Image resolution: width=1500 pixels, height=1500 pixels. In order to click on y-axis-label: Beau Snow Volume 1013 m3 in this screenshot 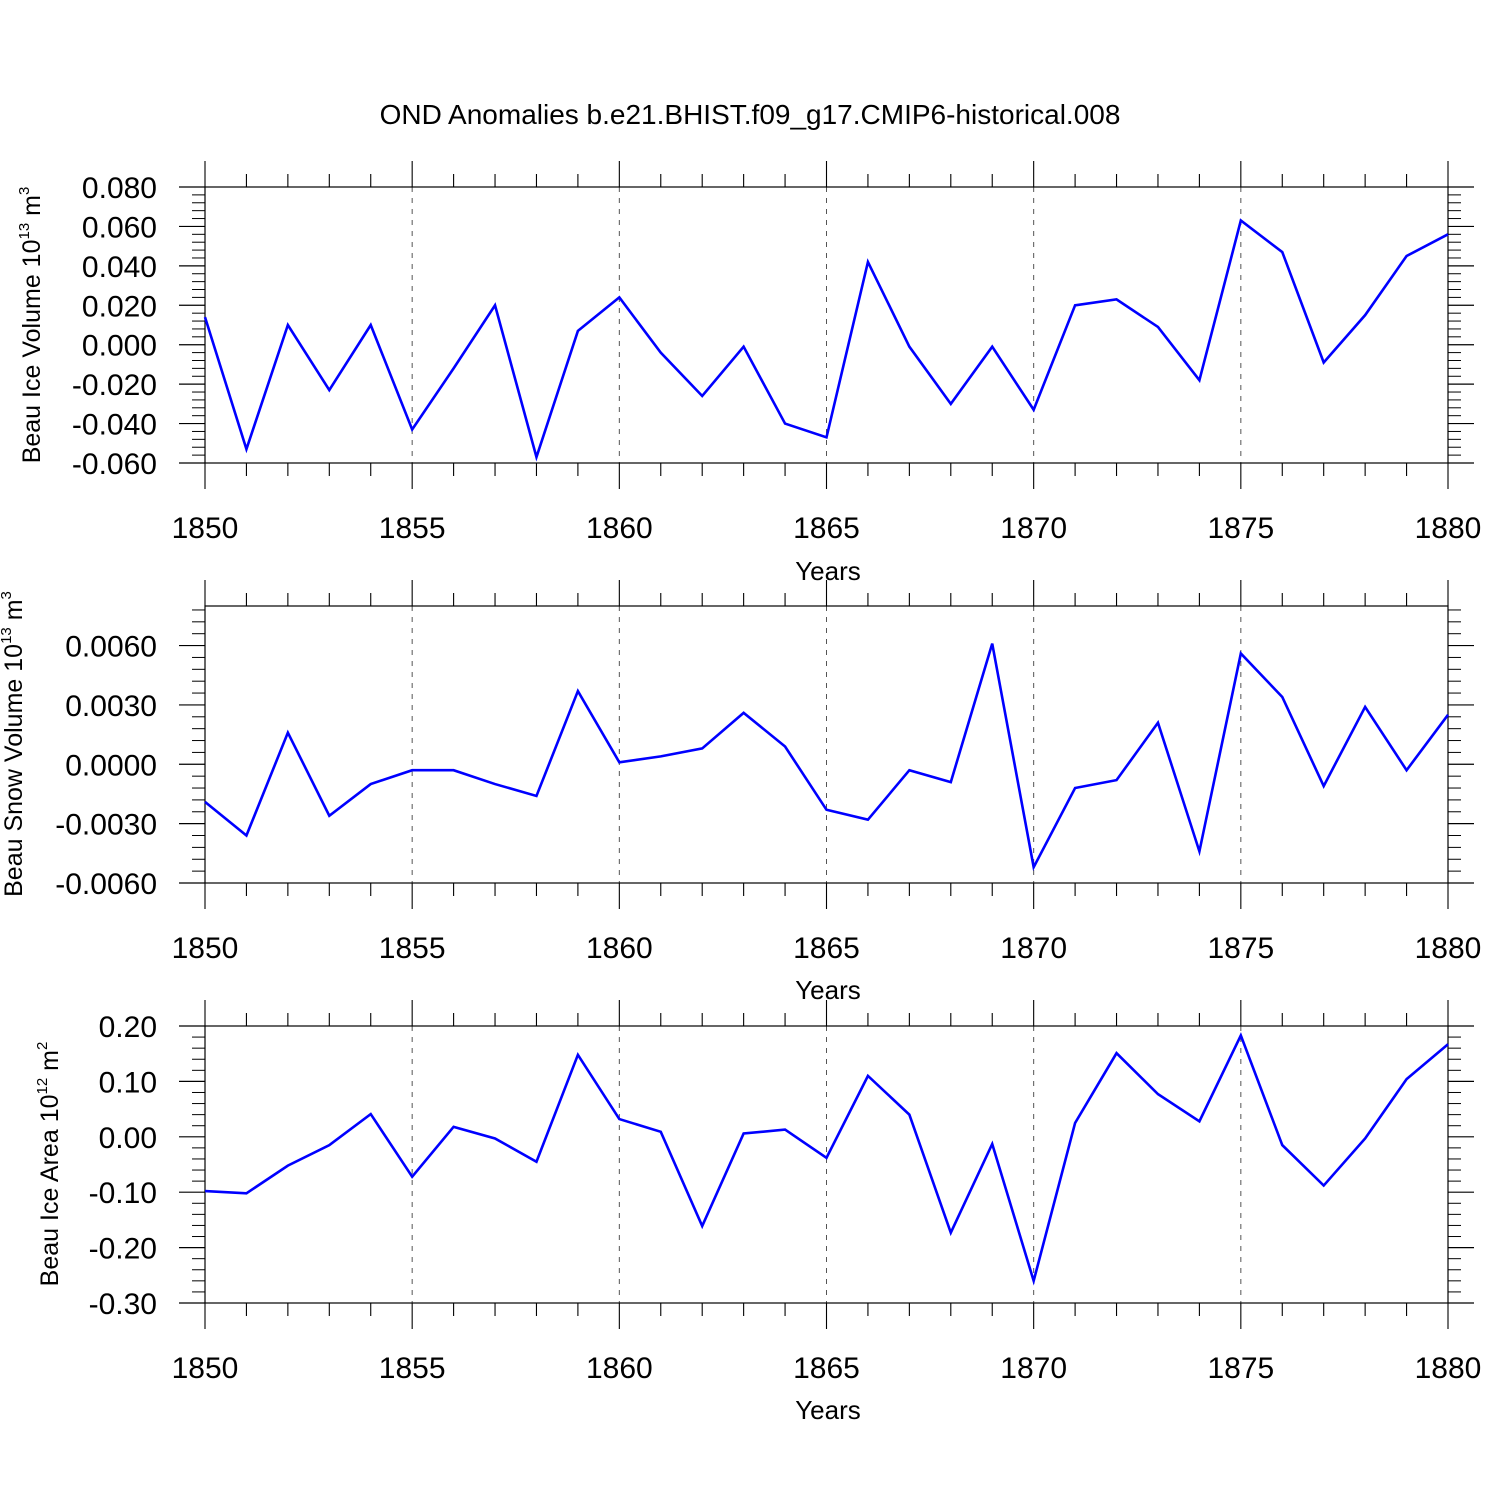, I will do `click(14, 744)`.